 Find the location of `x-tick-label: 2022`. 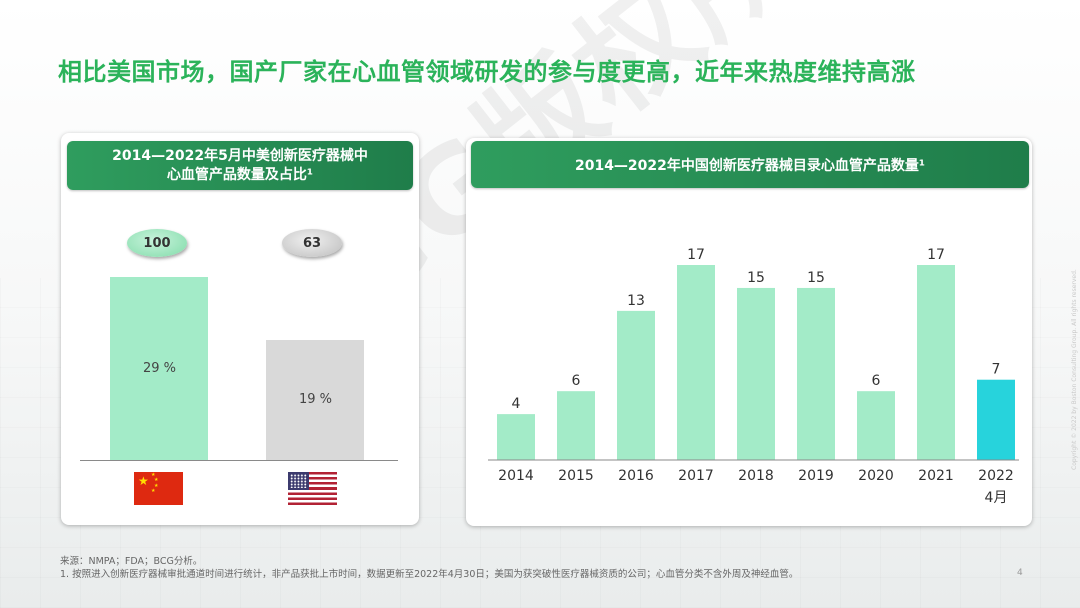

x-tick-label: 2022 is located at coordinates (996, 476).